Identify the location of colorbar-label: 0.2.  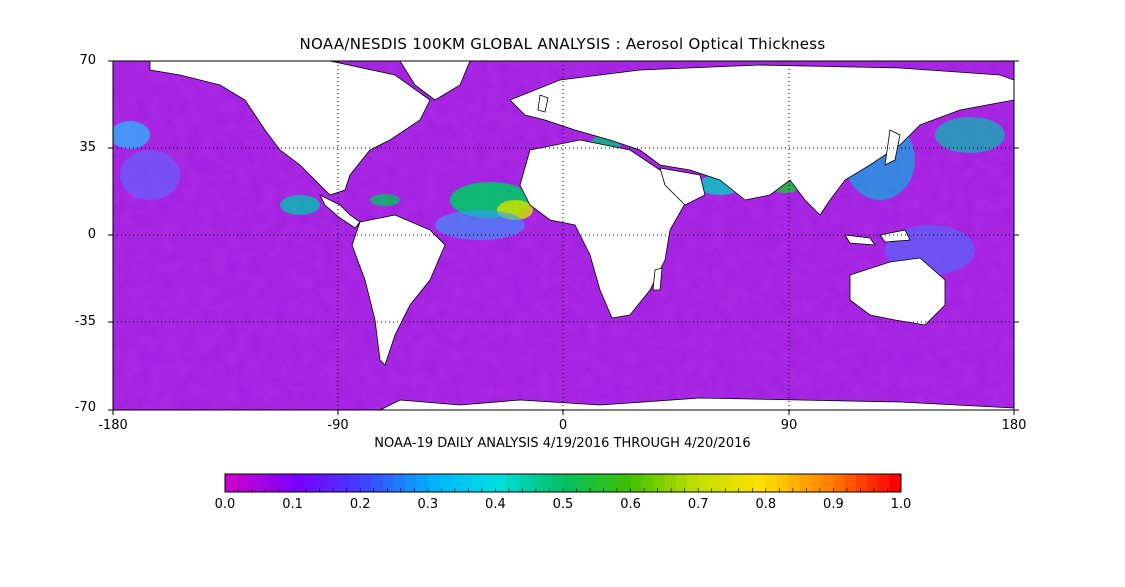
(360, 504).